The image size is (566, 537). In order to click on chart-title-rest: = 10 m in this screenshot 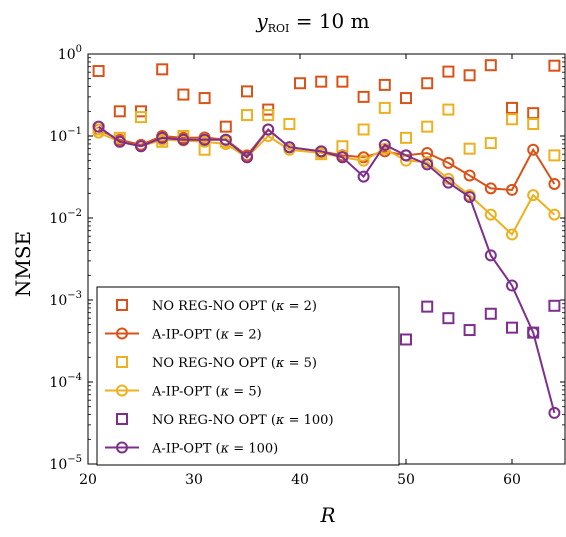, I will do `click(329, 21)`.